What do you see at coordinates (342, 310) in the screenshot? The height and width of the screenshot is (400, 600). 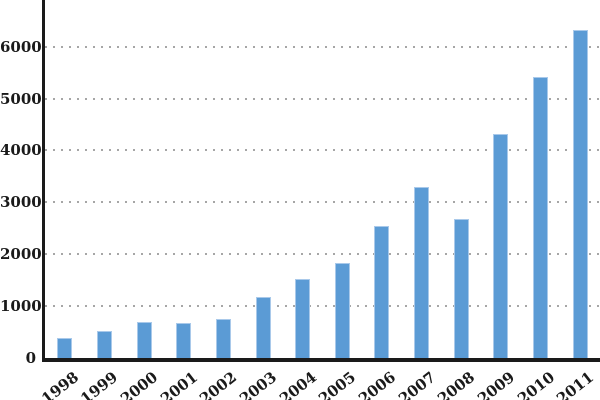 I see `bar-2005` at bounding box center [342, 310].